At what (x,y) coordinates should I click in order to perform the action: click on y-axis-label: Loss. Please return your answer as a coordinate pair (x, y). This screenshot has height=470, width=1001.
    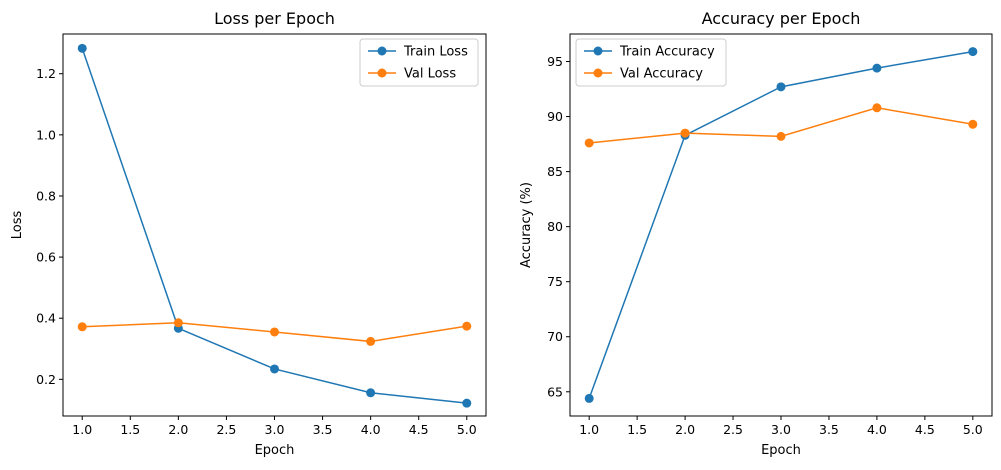
    Looking at the image, I should click on (17, 225).